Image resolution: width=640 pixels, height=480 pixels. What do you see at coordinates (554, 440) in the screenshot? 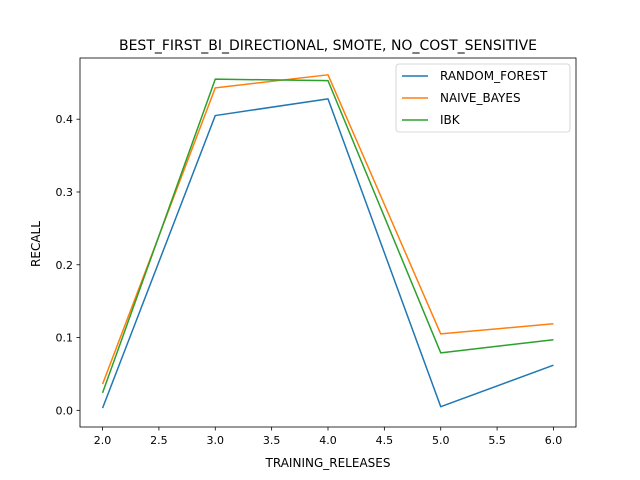
I see `x-tick-label: 6.0` at bounding box center [554, 440].